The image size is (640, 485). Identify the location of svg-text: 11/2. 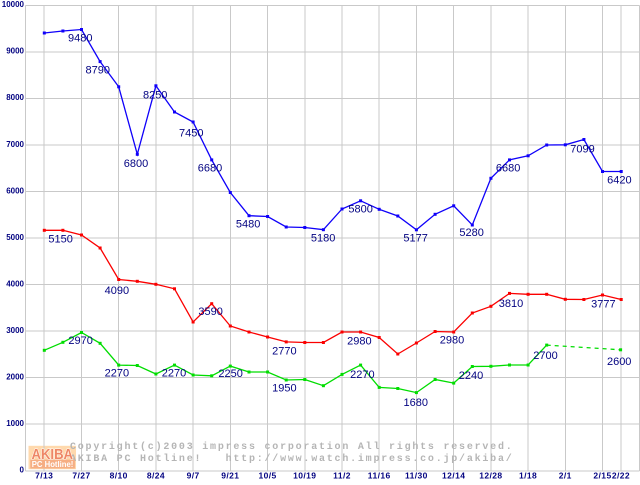
(342, 475).